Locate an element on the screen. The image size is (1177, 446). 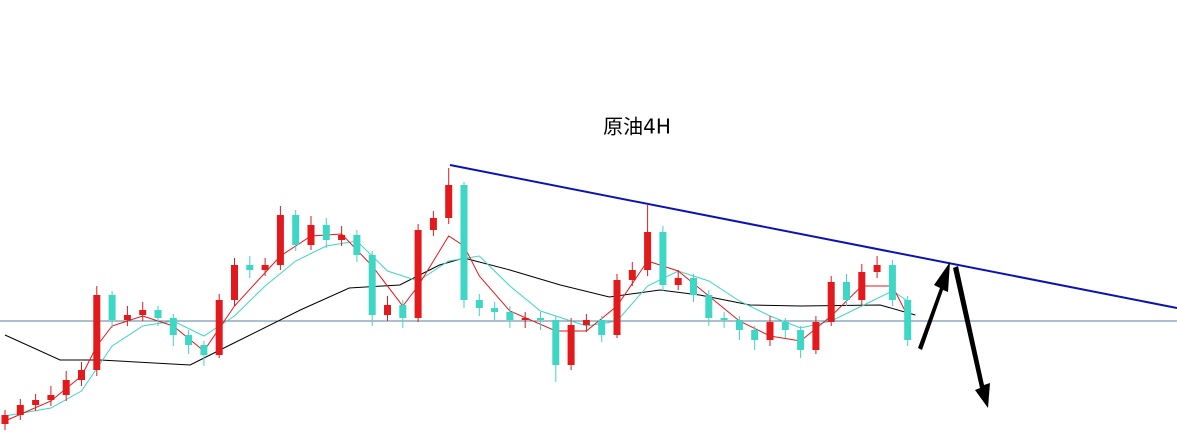
down-arrow is located at coordinates (971, 337).